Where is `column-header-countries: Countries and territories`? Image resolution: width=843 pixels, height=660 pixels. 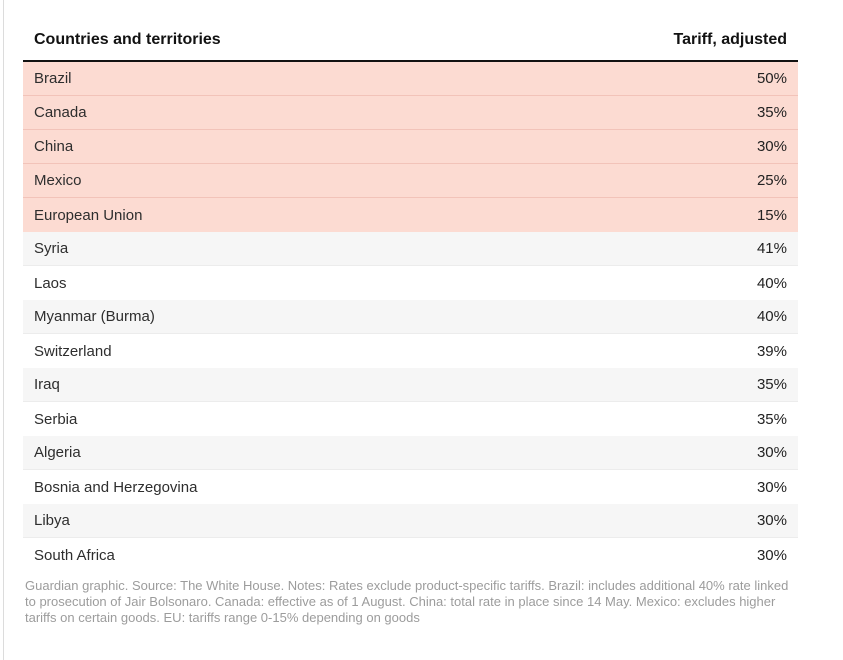
column-header-countries: Countries and territories is located at coordinates (127, 39).